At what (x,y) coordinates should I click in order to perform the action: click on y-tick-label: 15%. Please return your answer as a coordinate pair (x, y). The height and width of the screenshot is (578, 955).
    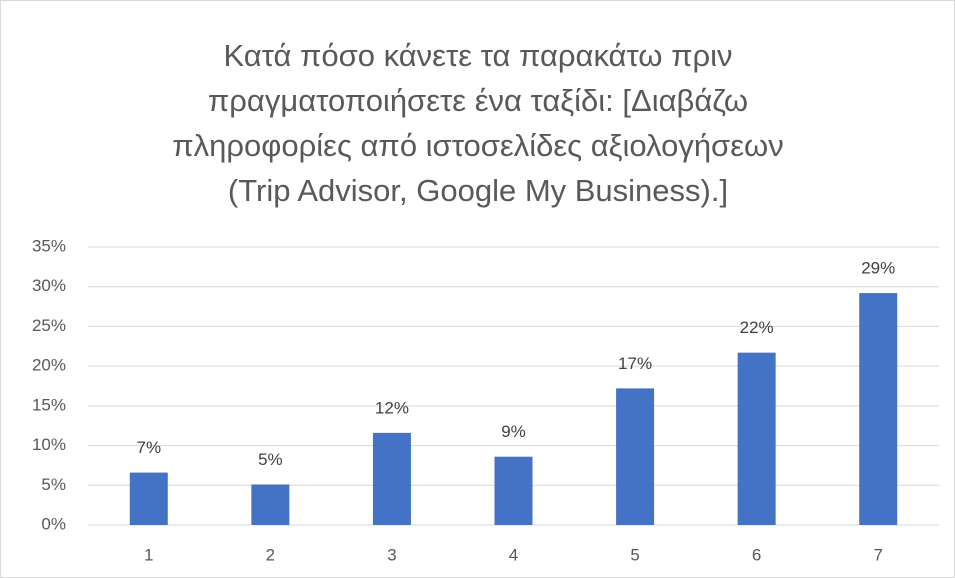
    Looking at the image, I should click on (49, 404).